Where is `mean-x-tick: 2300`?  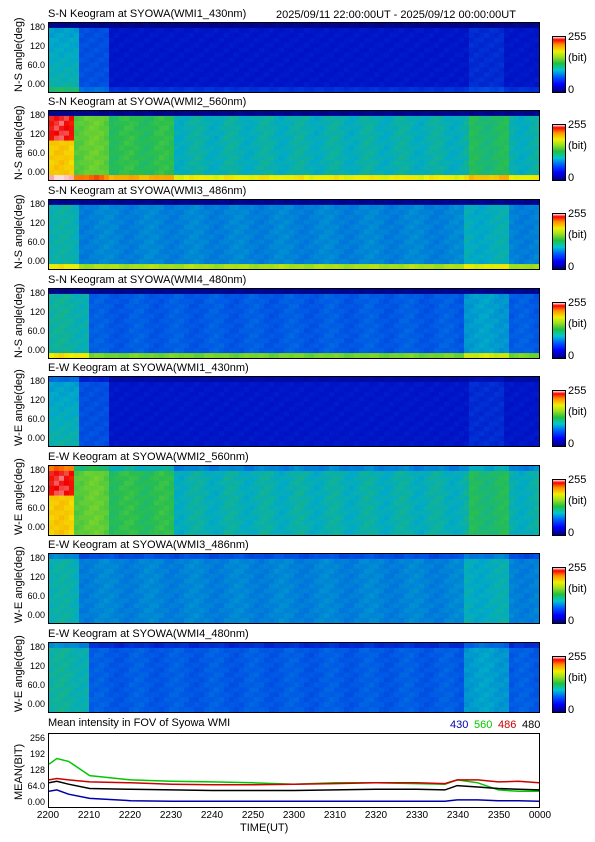 mean-x-tick: 2300 is located at coordinates (294, 815).